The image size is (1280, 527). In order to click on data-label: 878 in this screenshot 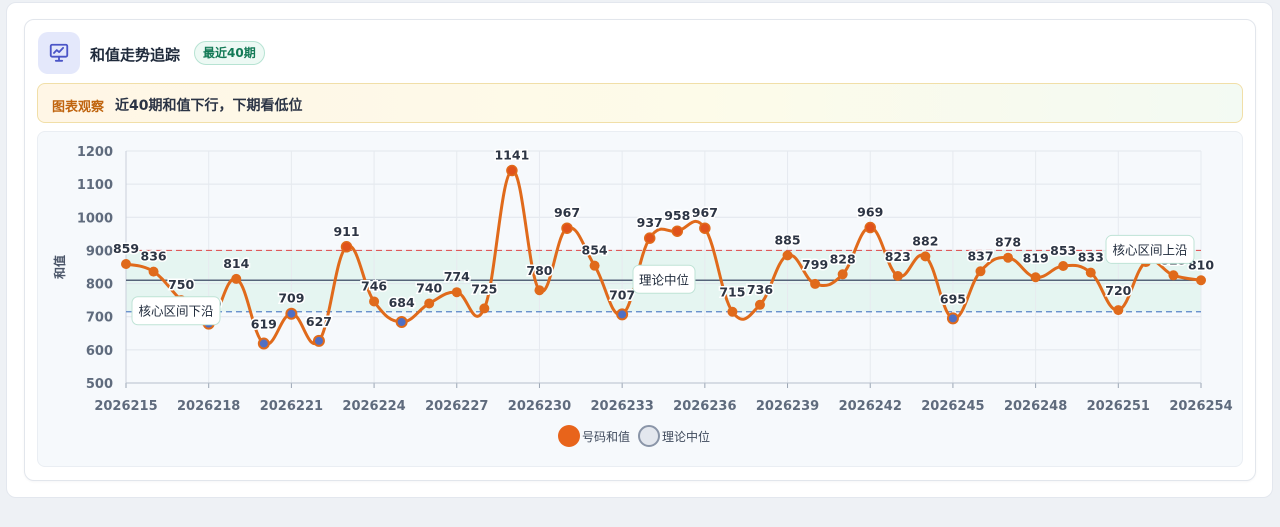, I will do `click(1008, 242)`.